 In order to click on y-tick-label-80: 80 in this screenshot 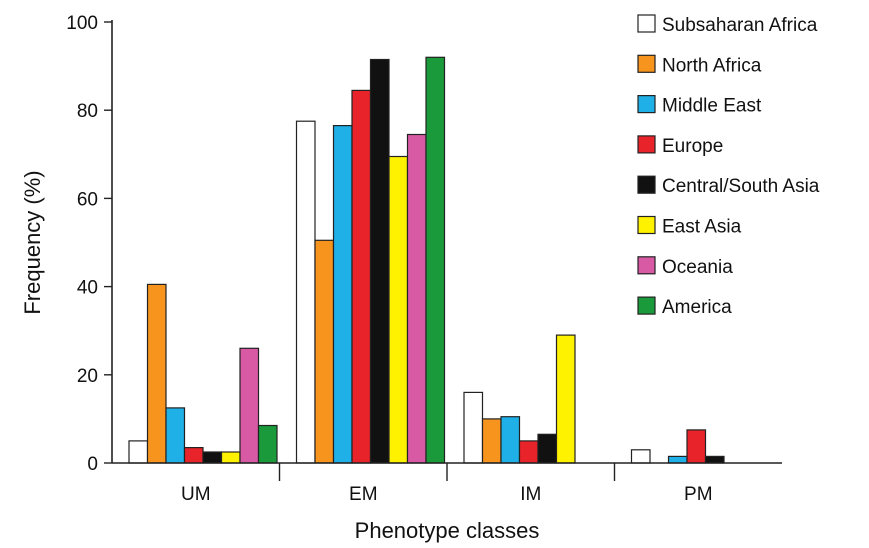, I will do `click(87, 111)`.